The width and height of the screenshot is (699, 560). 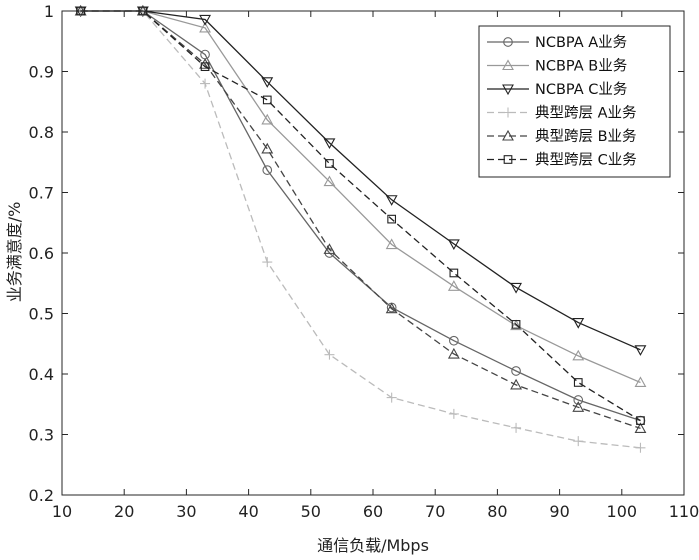 I want to click on x-tick-label: 70, so click(x=435, y=511).